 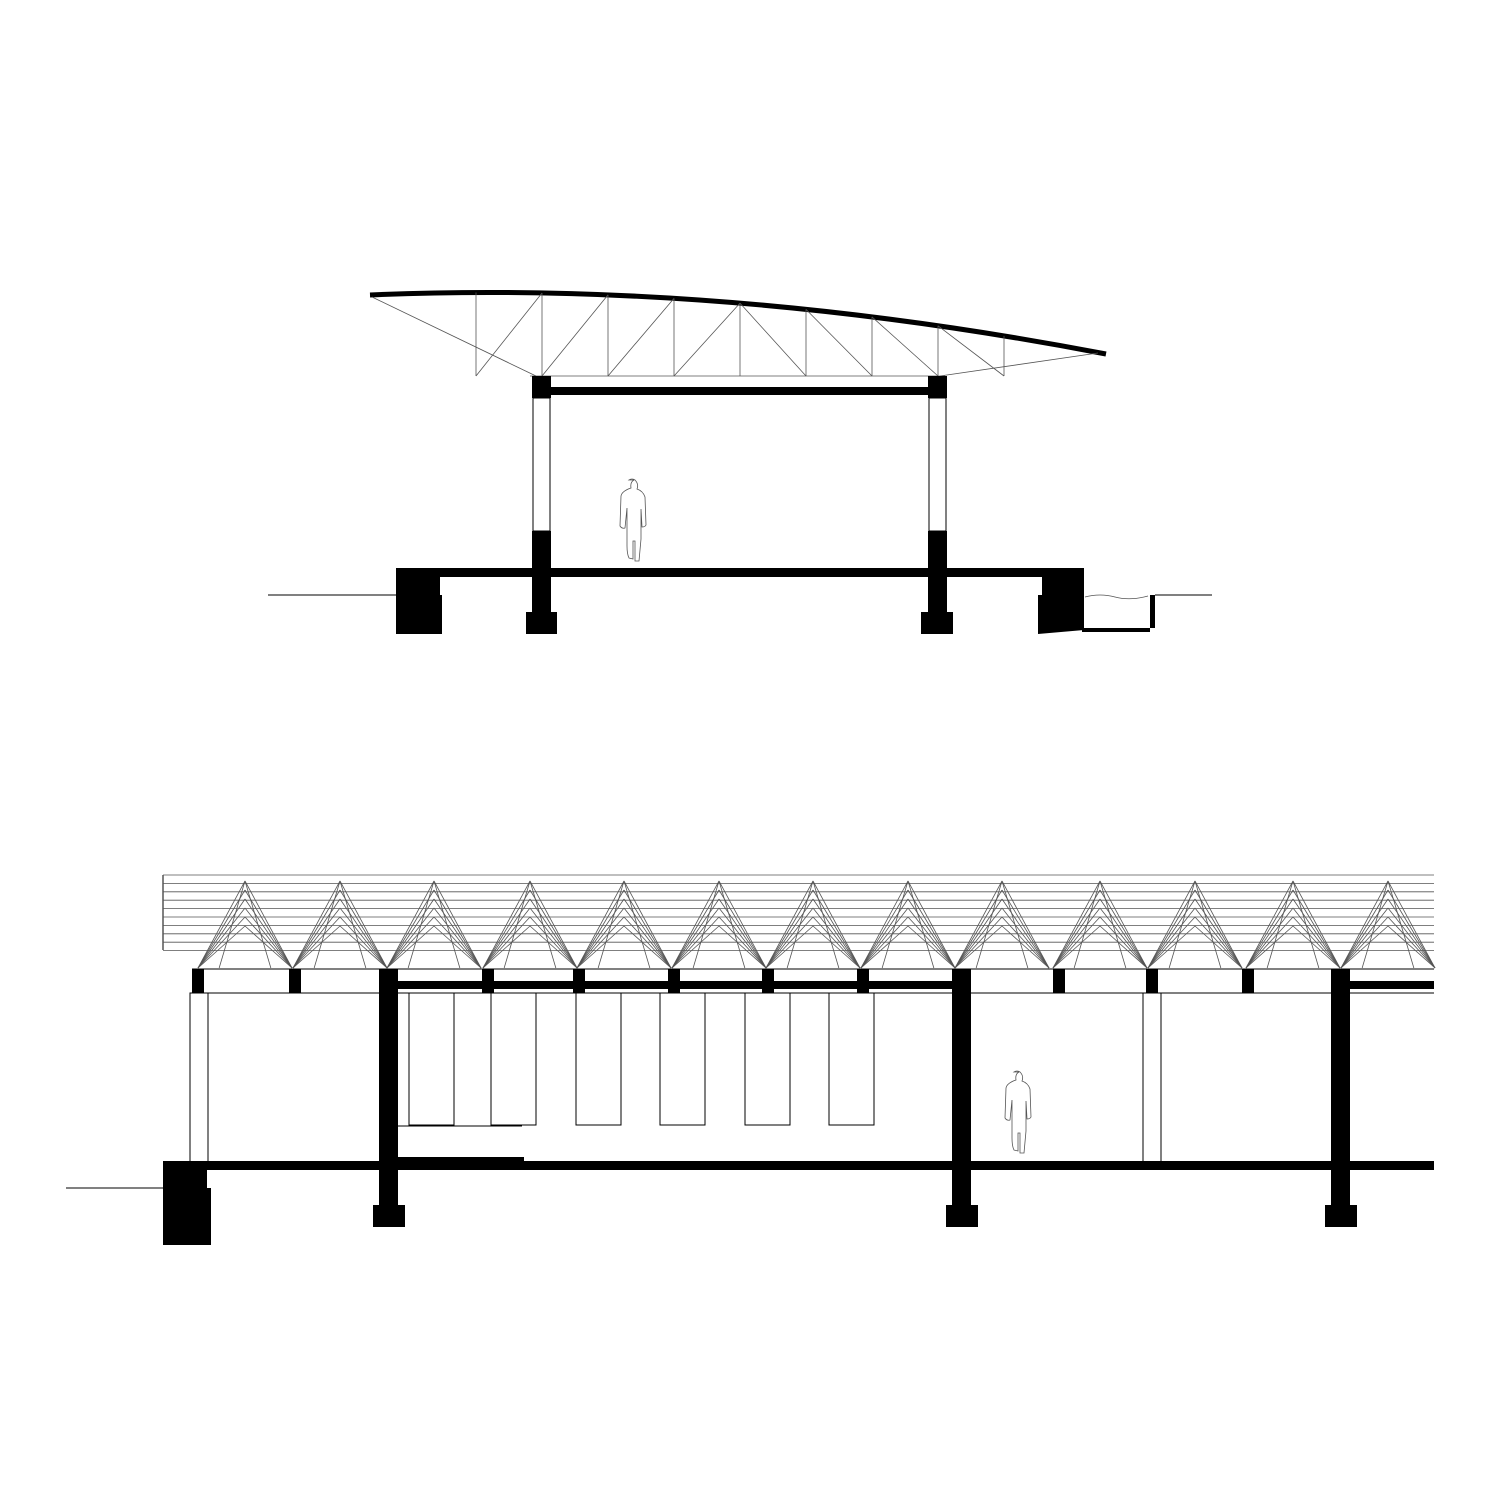 What do you see at coordinates (541, 505) in the screenshot?
I see `column-left` at bounding box center [541, 505].